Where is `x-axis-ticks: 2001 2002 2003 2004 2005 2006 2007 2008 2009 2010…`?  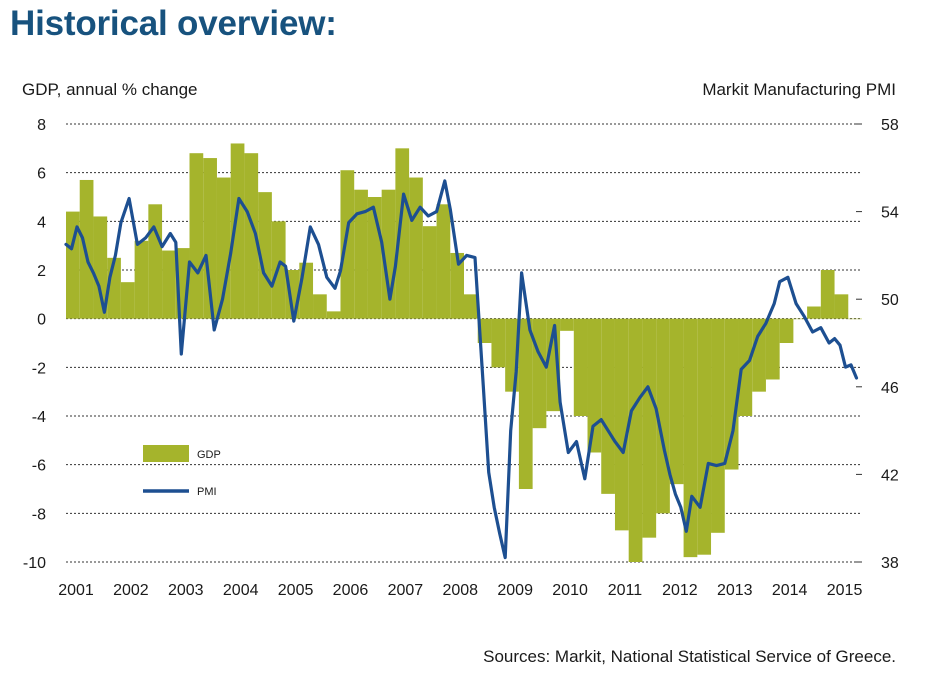
x-axis-ticks: 2001 2002 2003 2004 2005 2006 2007 2008 2009 2010… is located at coordinates (460, 590).